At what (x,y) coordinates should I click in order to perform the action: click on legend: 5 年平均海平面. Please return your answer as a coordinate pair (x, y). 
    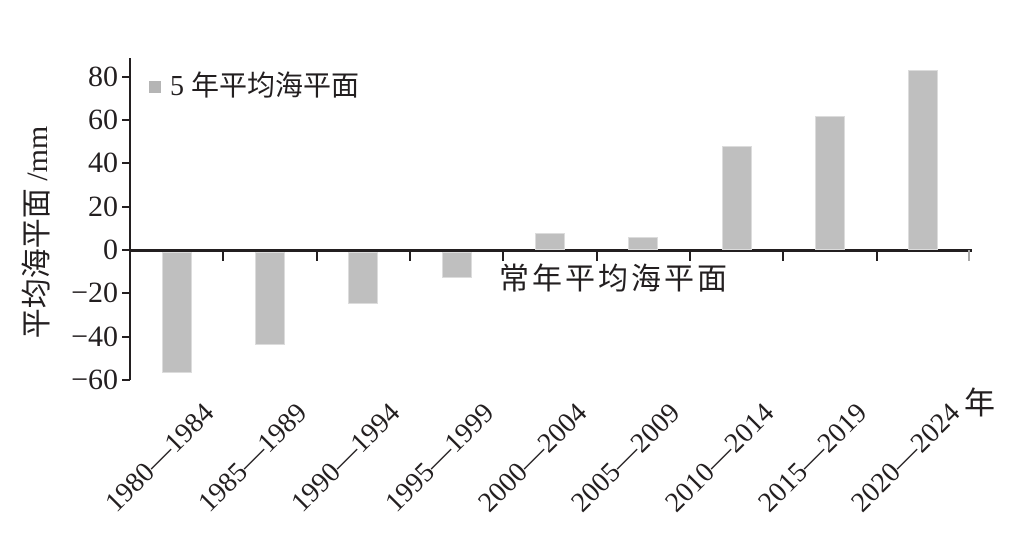
    Looking at the image, I should click on (254, 87).